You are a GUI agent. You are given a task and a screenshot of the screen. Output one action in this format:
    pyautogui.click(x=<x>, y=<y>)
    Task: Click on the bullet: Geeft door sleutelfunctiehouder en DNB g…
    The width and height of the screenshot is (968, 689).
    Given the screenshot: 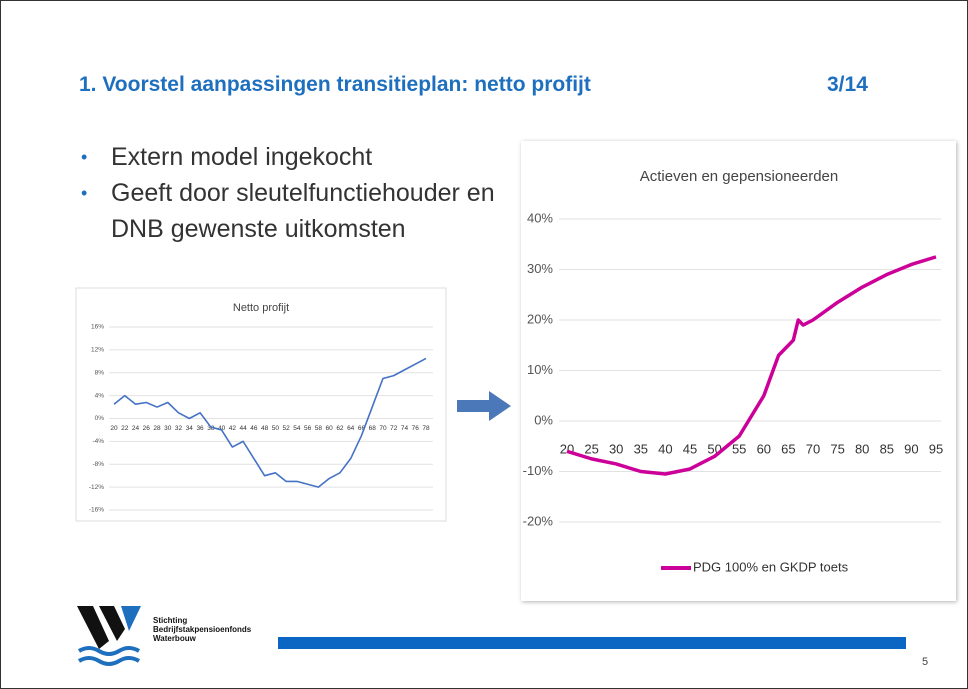 What is the action you would take?
    pyautogui.click(x=294, y=211)
    